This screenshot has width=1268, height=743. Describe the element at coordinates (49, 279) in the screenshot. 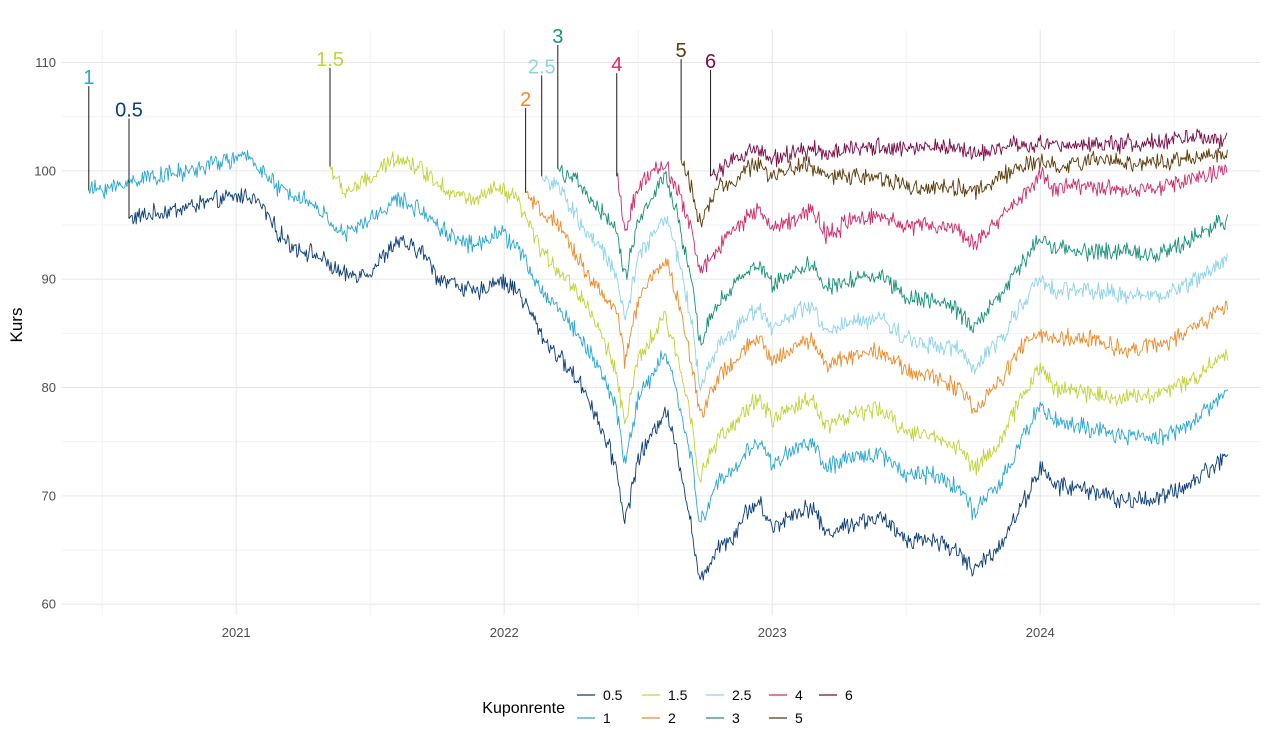

I see `y-tick-label: 90` at that location.